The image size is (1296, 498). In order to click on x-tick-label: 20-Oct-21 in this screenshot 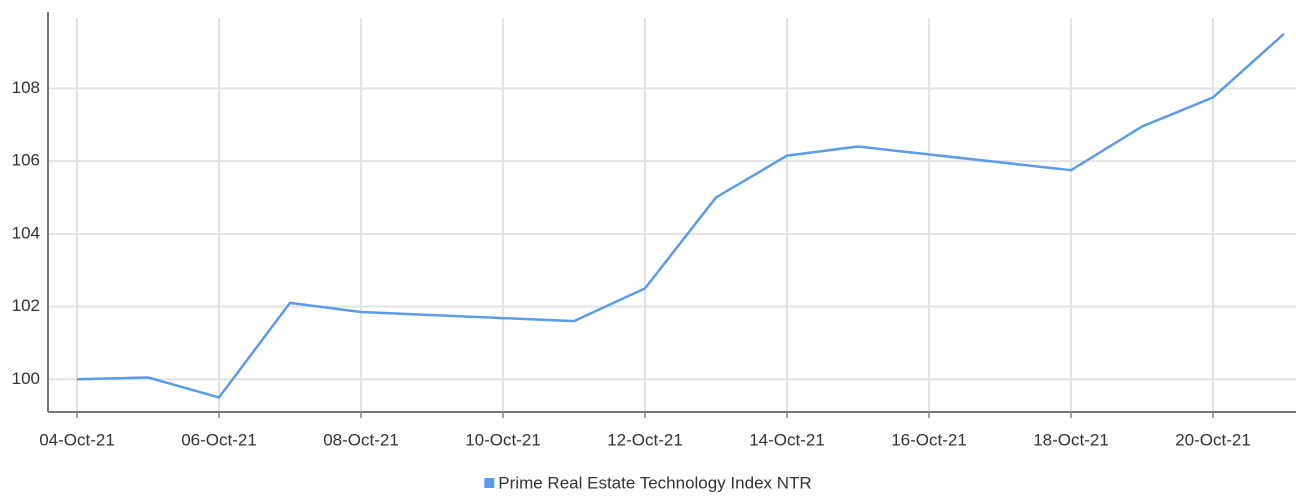, I will do `click(1213, 439)`.